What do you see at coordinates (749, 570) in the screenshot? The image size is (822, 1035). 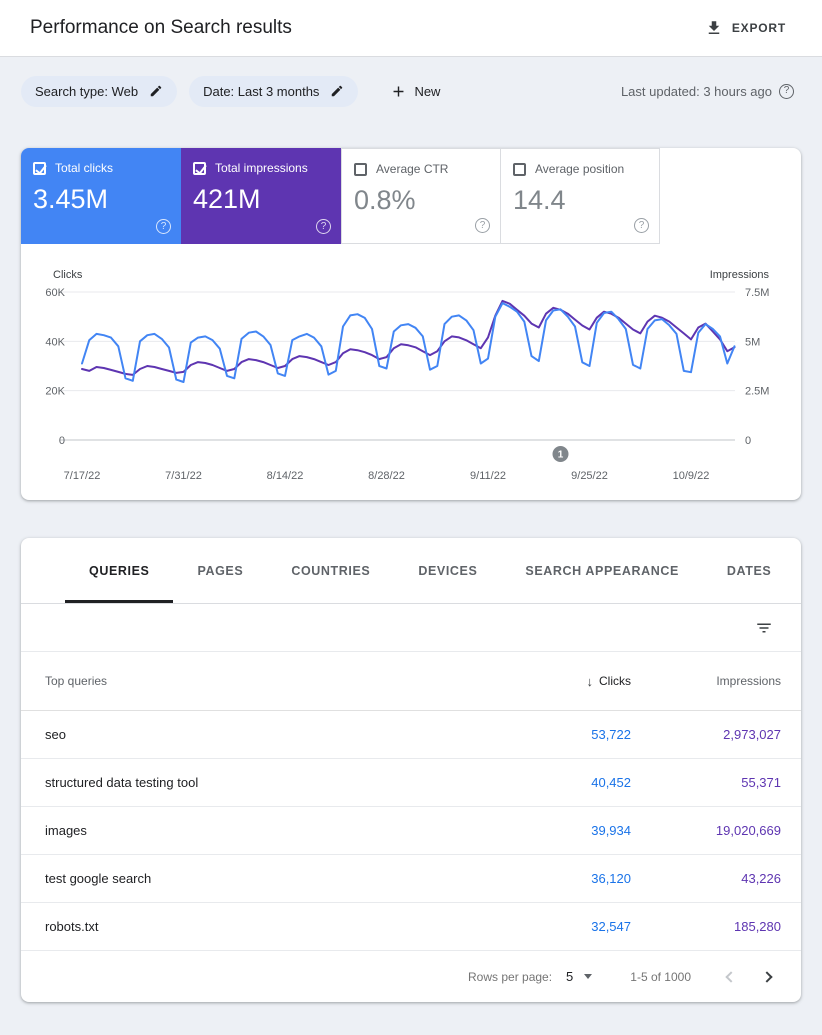 I see `tab-dates: DATES` at bounding box center [749, 570].